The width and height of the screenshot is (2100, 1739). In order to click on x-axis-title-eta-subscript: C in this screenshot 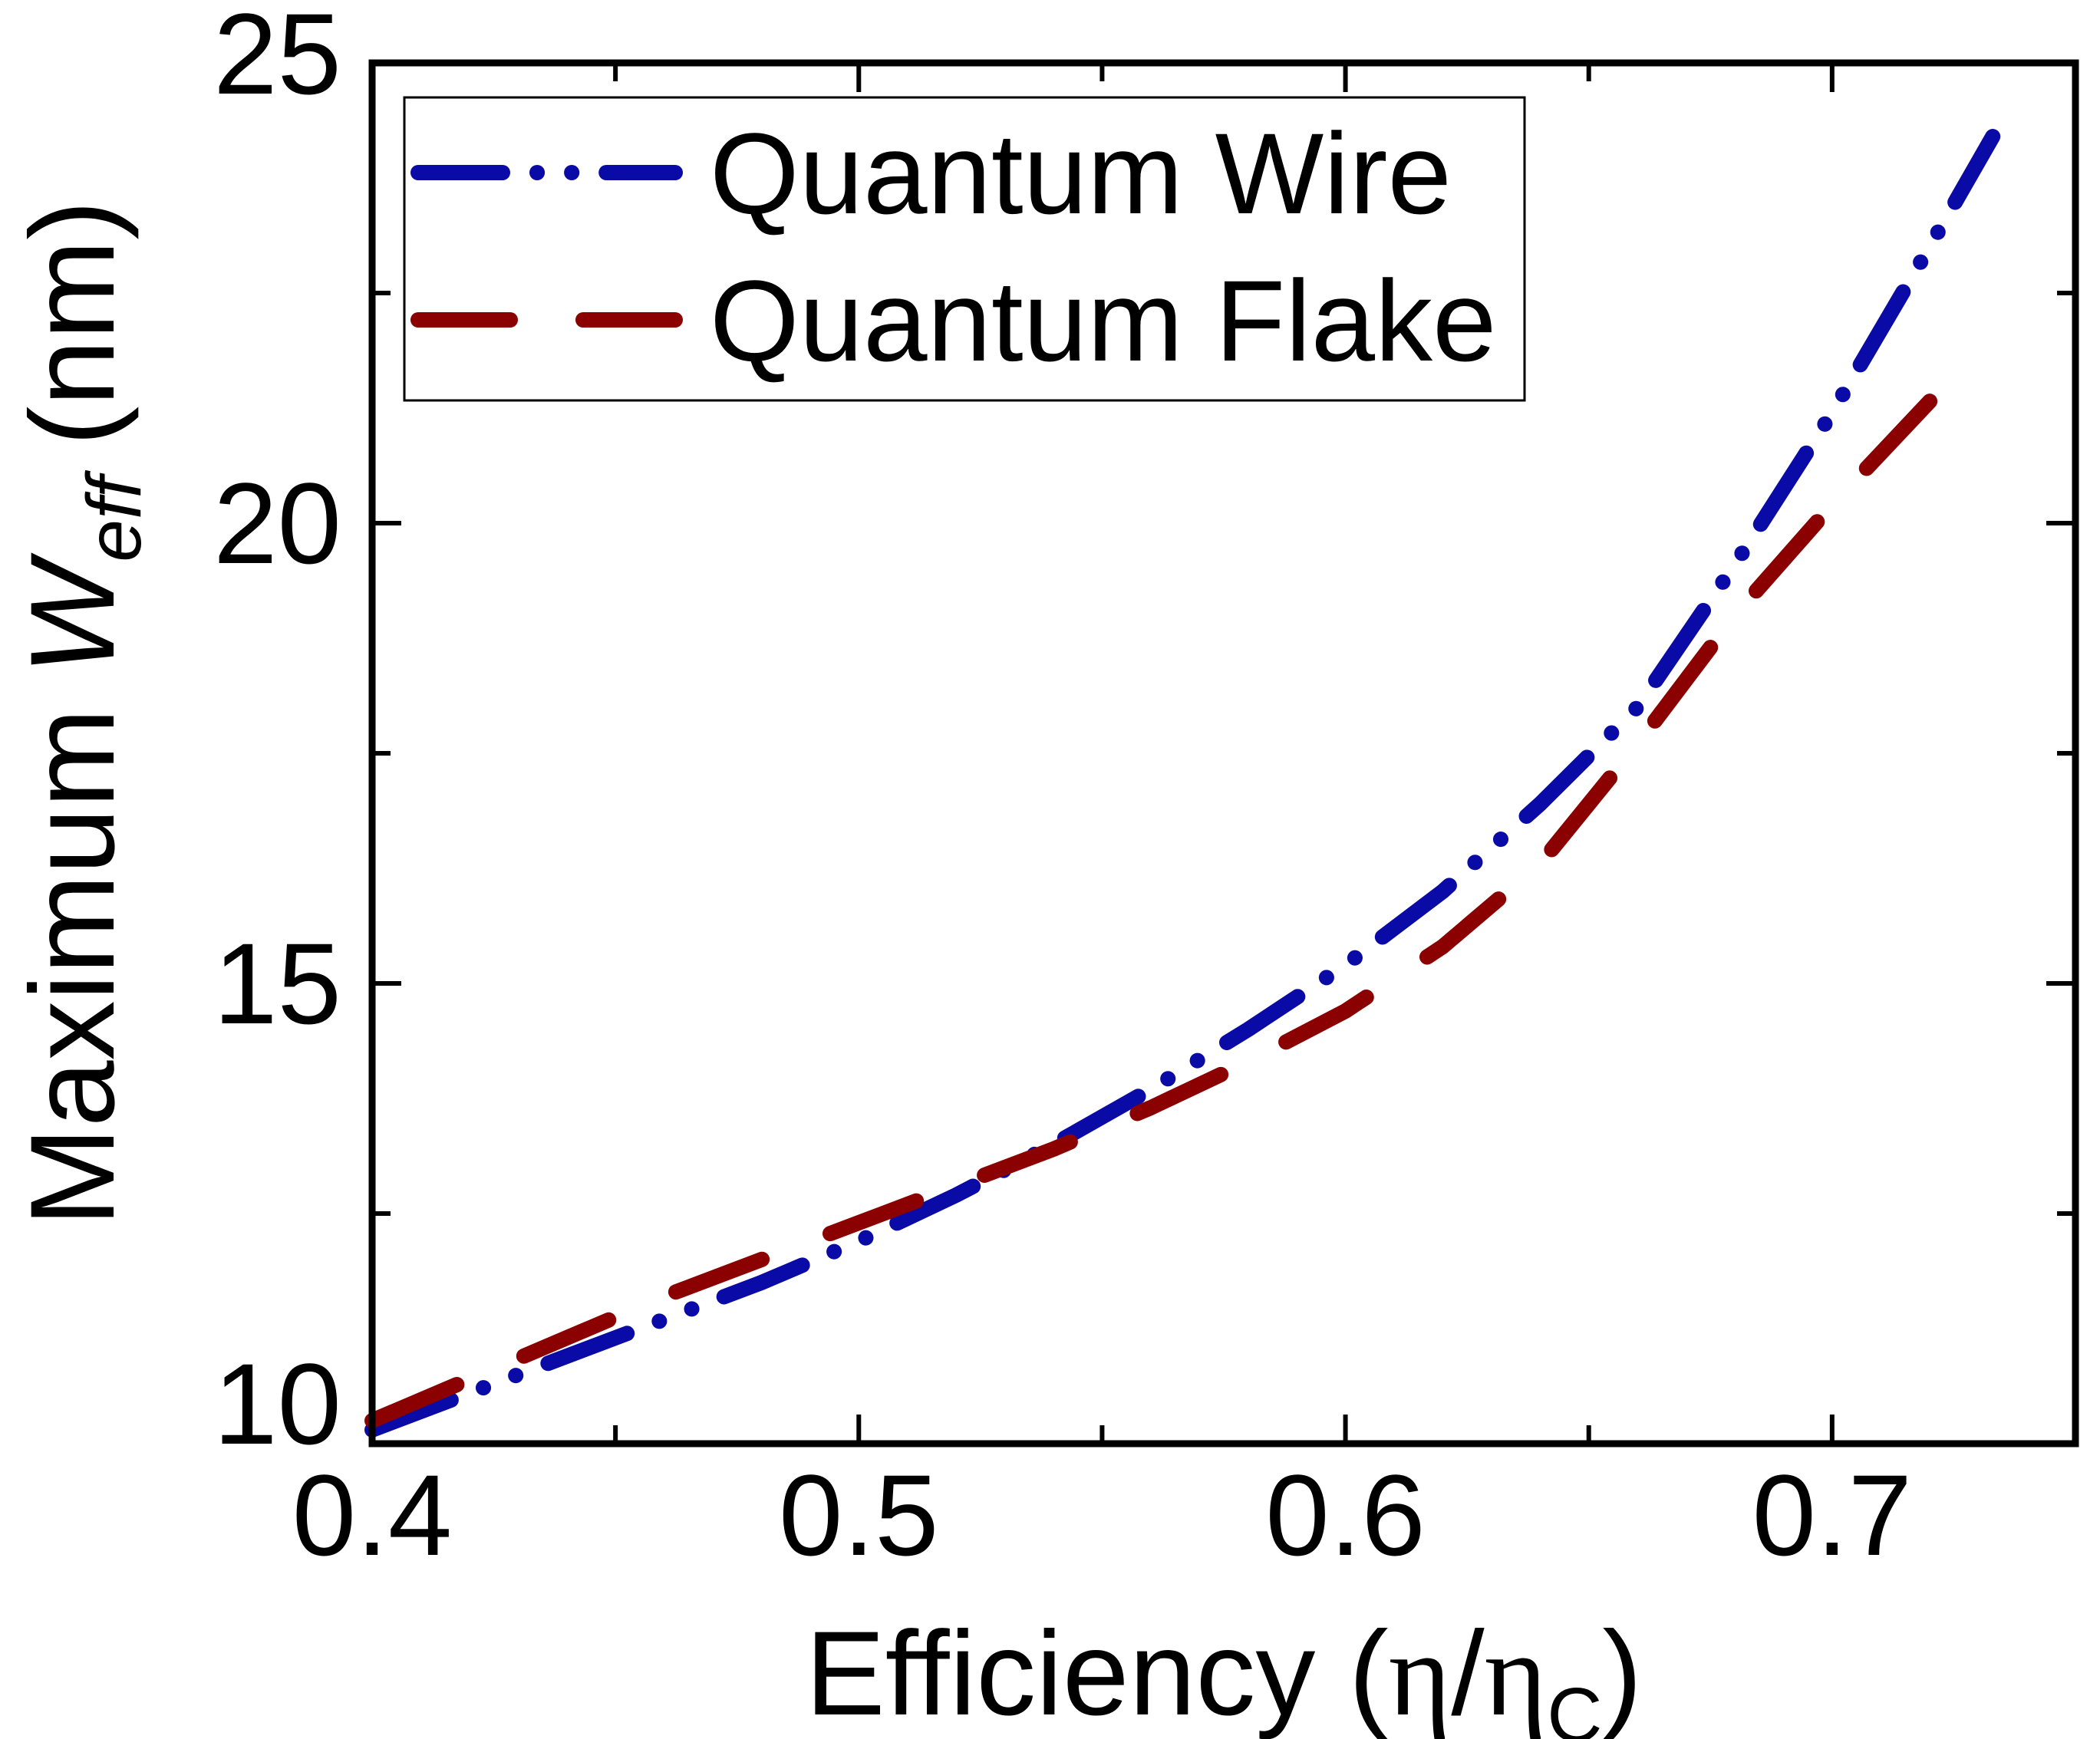, I will do `click(1574, 1705)`.